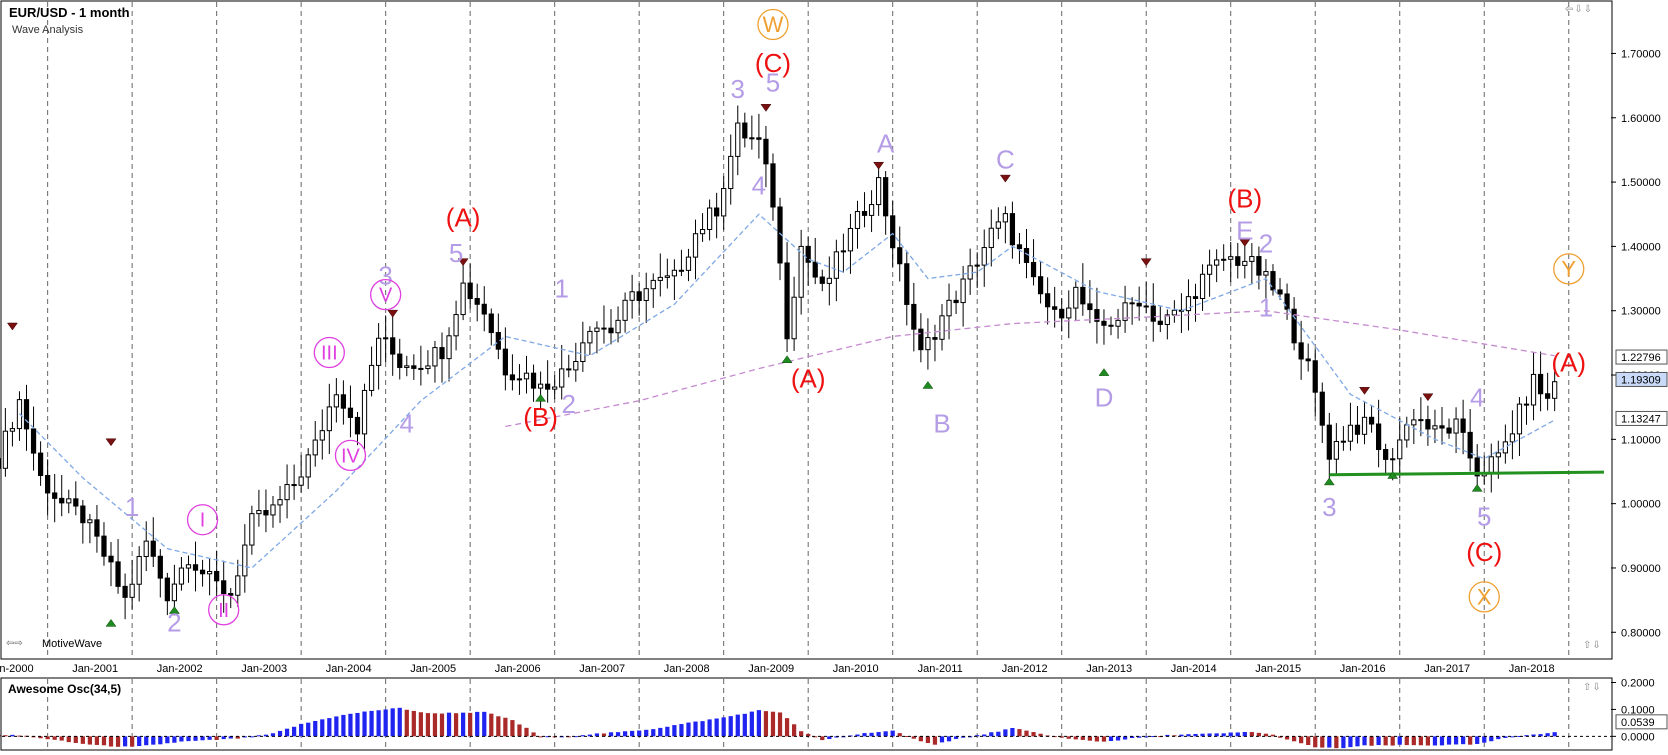  I want to click on x-tick-label: Jan-2007, so click(602, 669).